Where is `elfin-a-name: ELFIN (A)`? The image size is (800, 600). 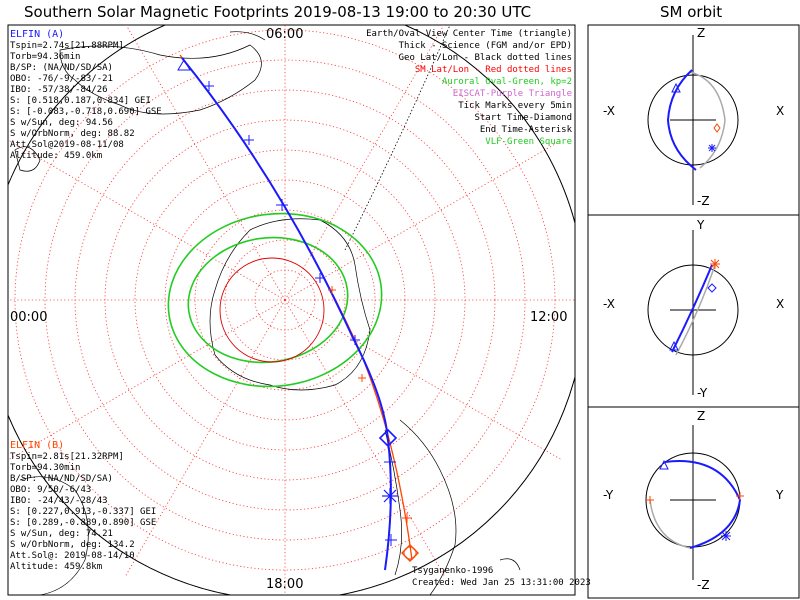 elfin-a-name: ELFIN (A) is located at coordinates (37, 34).